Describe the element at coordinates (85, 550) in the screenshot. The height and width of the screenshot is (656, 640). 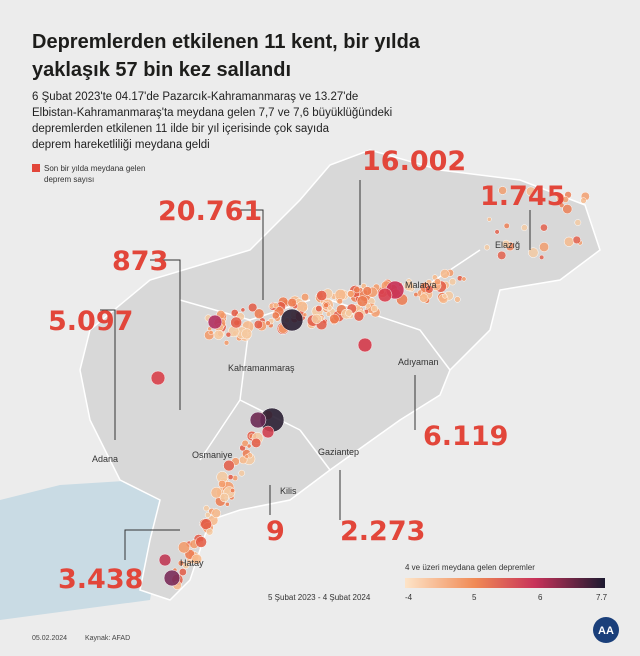
I see `sea` at that location.